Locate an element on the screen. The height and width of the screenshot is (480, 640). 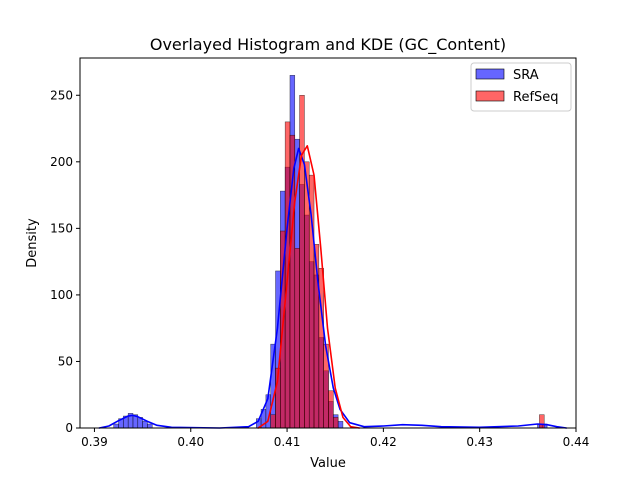
x-tick-label-4: 0.43 is located at coordinates (479, 442).